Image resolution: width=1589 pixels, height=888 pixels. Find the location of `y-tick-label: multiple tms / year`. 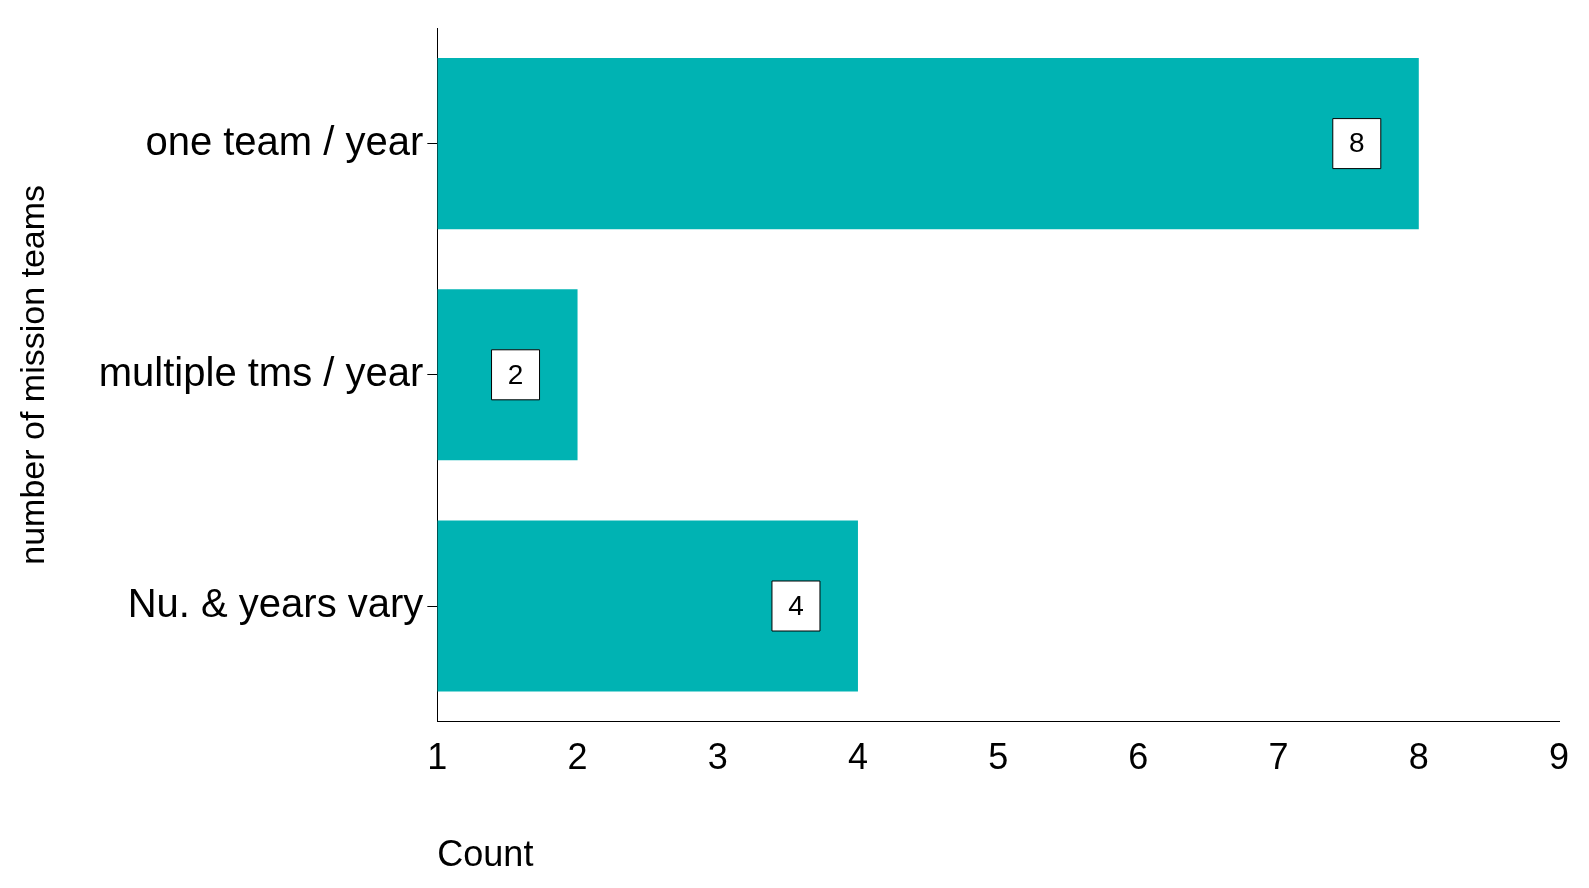

y-tick-label: multiple tms / year is located at coordinates (261, 371).